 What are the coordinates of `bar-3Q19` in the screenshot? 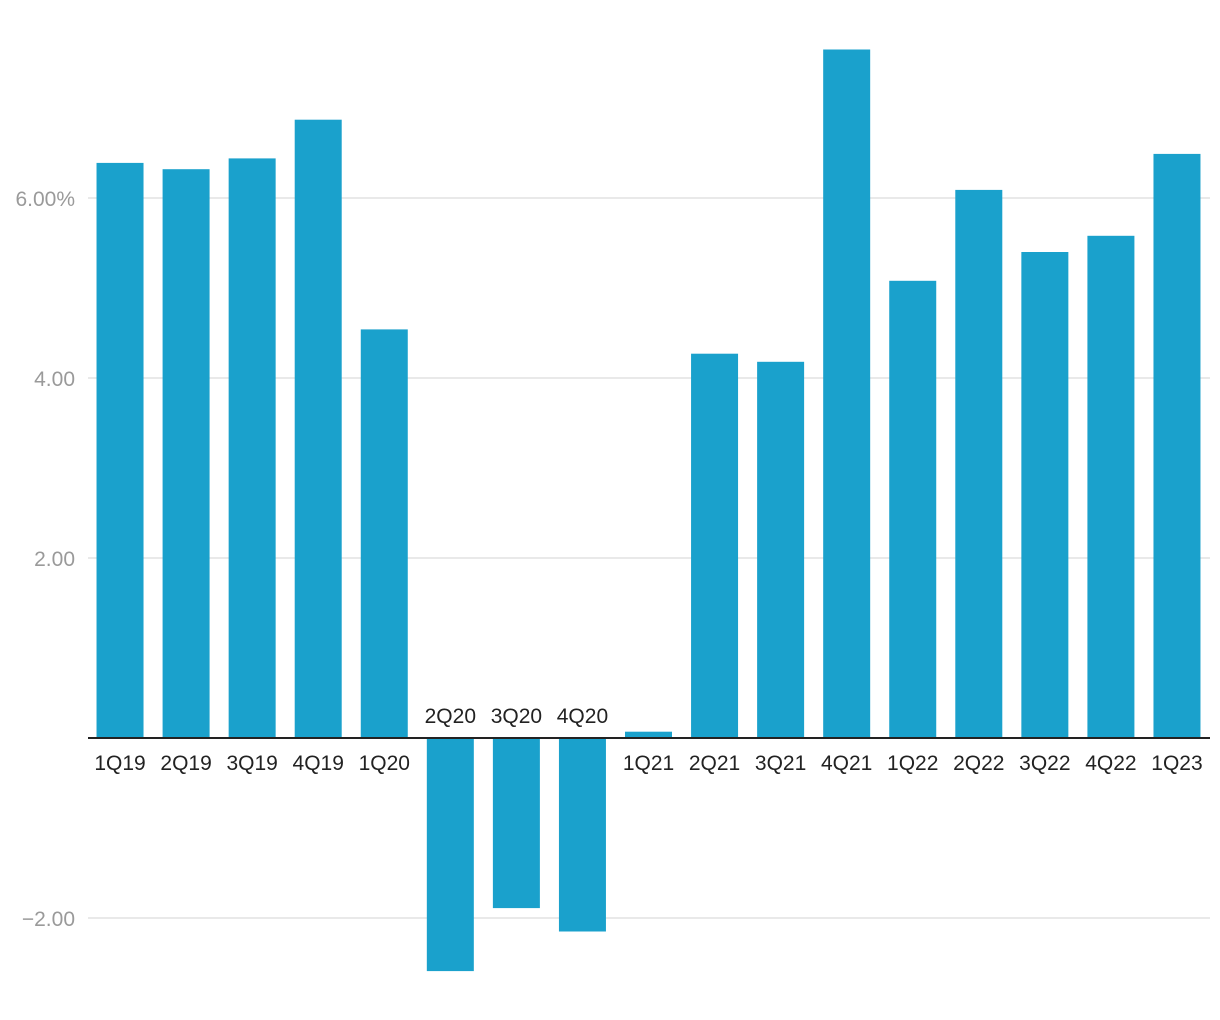 It's located at (252, 448).